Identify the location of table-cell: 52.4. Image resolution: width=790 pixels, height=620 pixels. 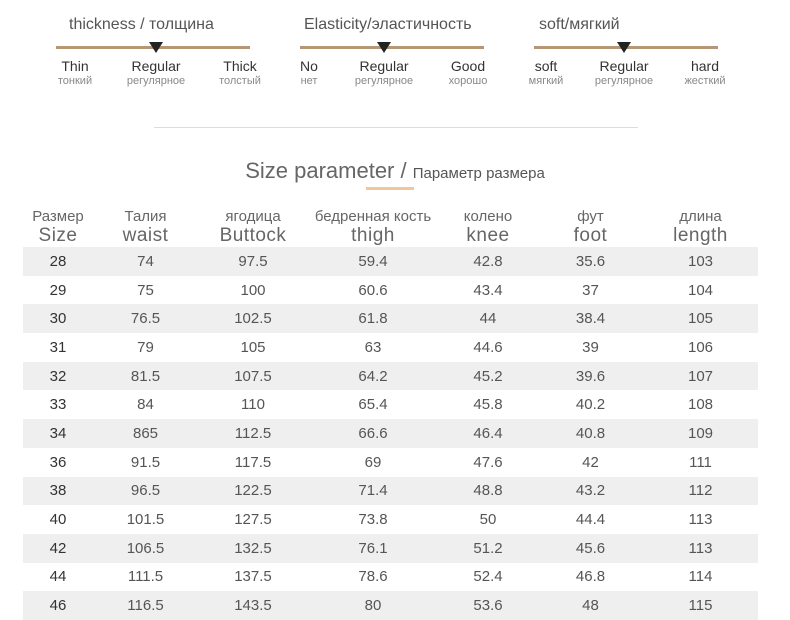
(488, 577).